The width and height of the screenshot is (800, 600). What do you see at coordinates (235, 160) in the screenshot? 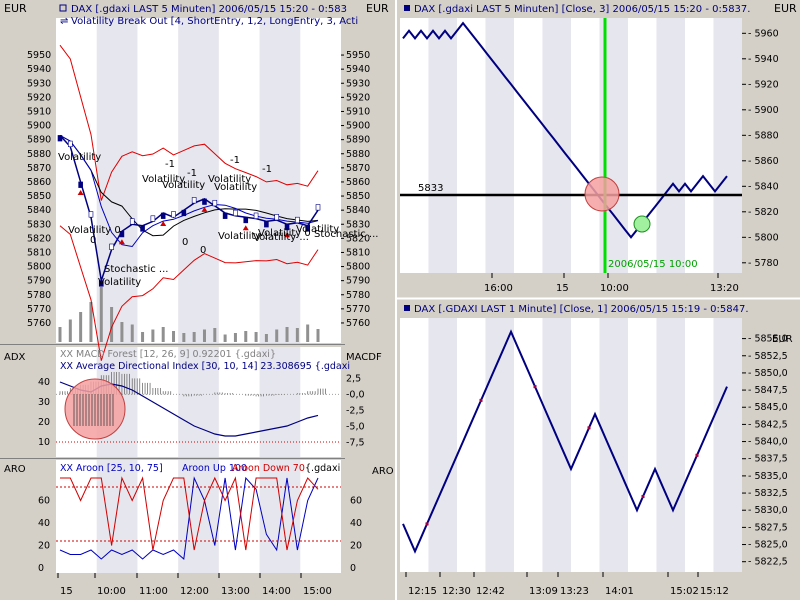
I see `left-annotation-18: -1` at bounding box center [235, 160].